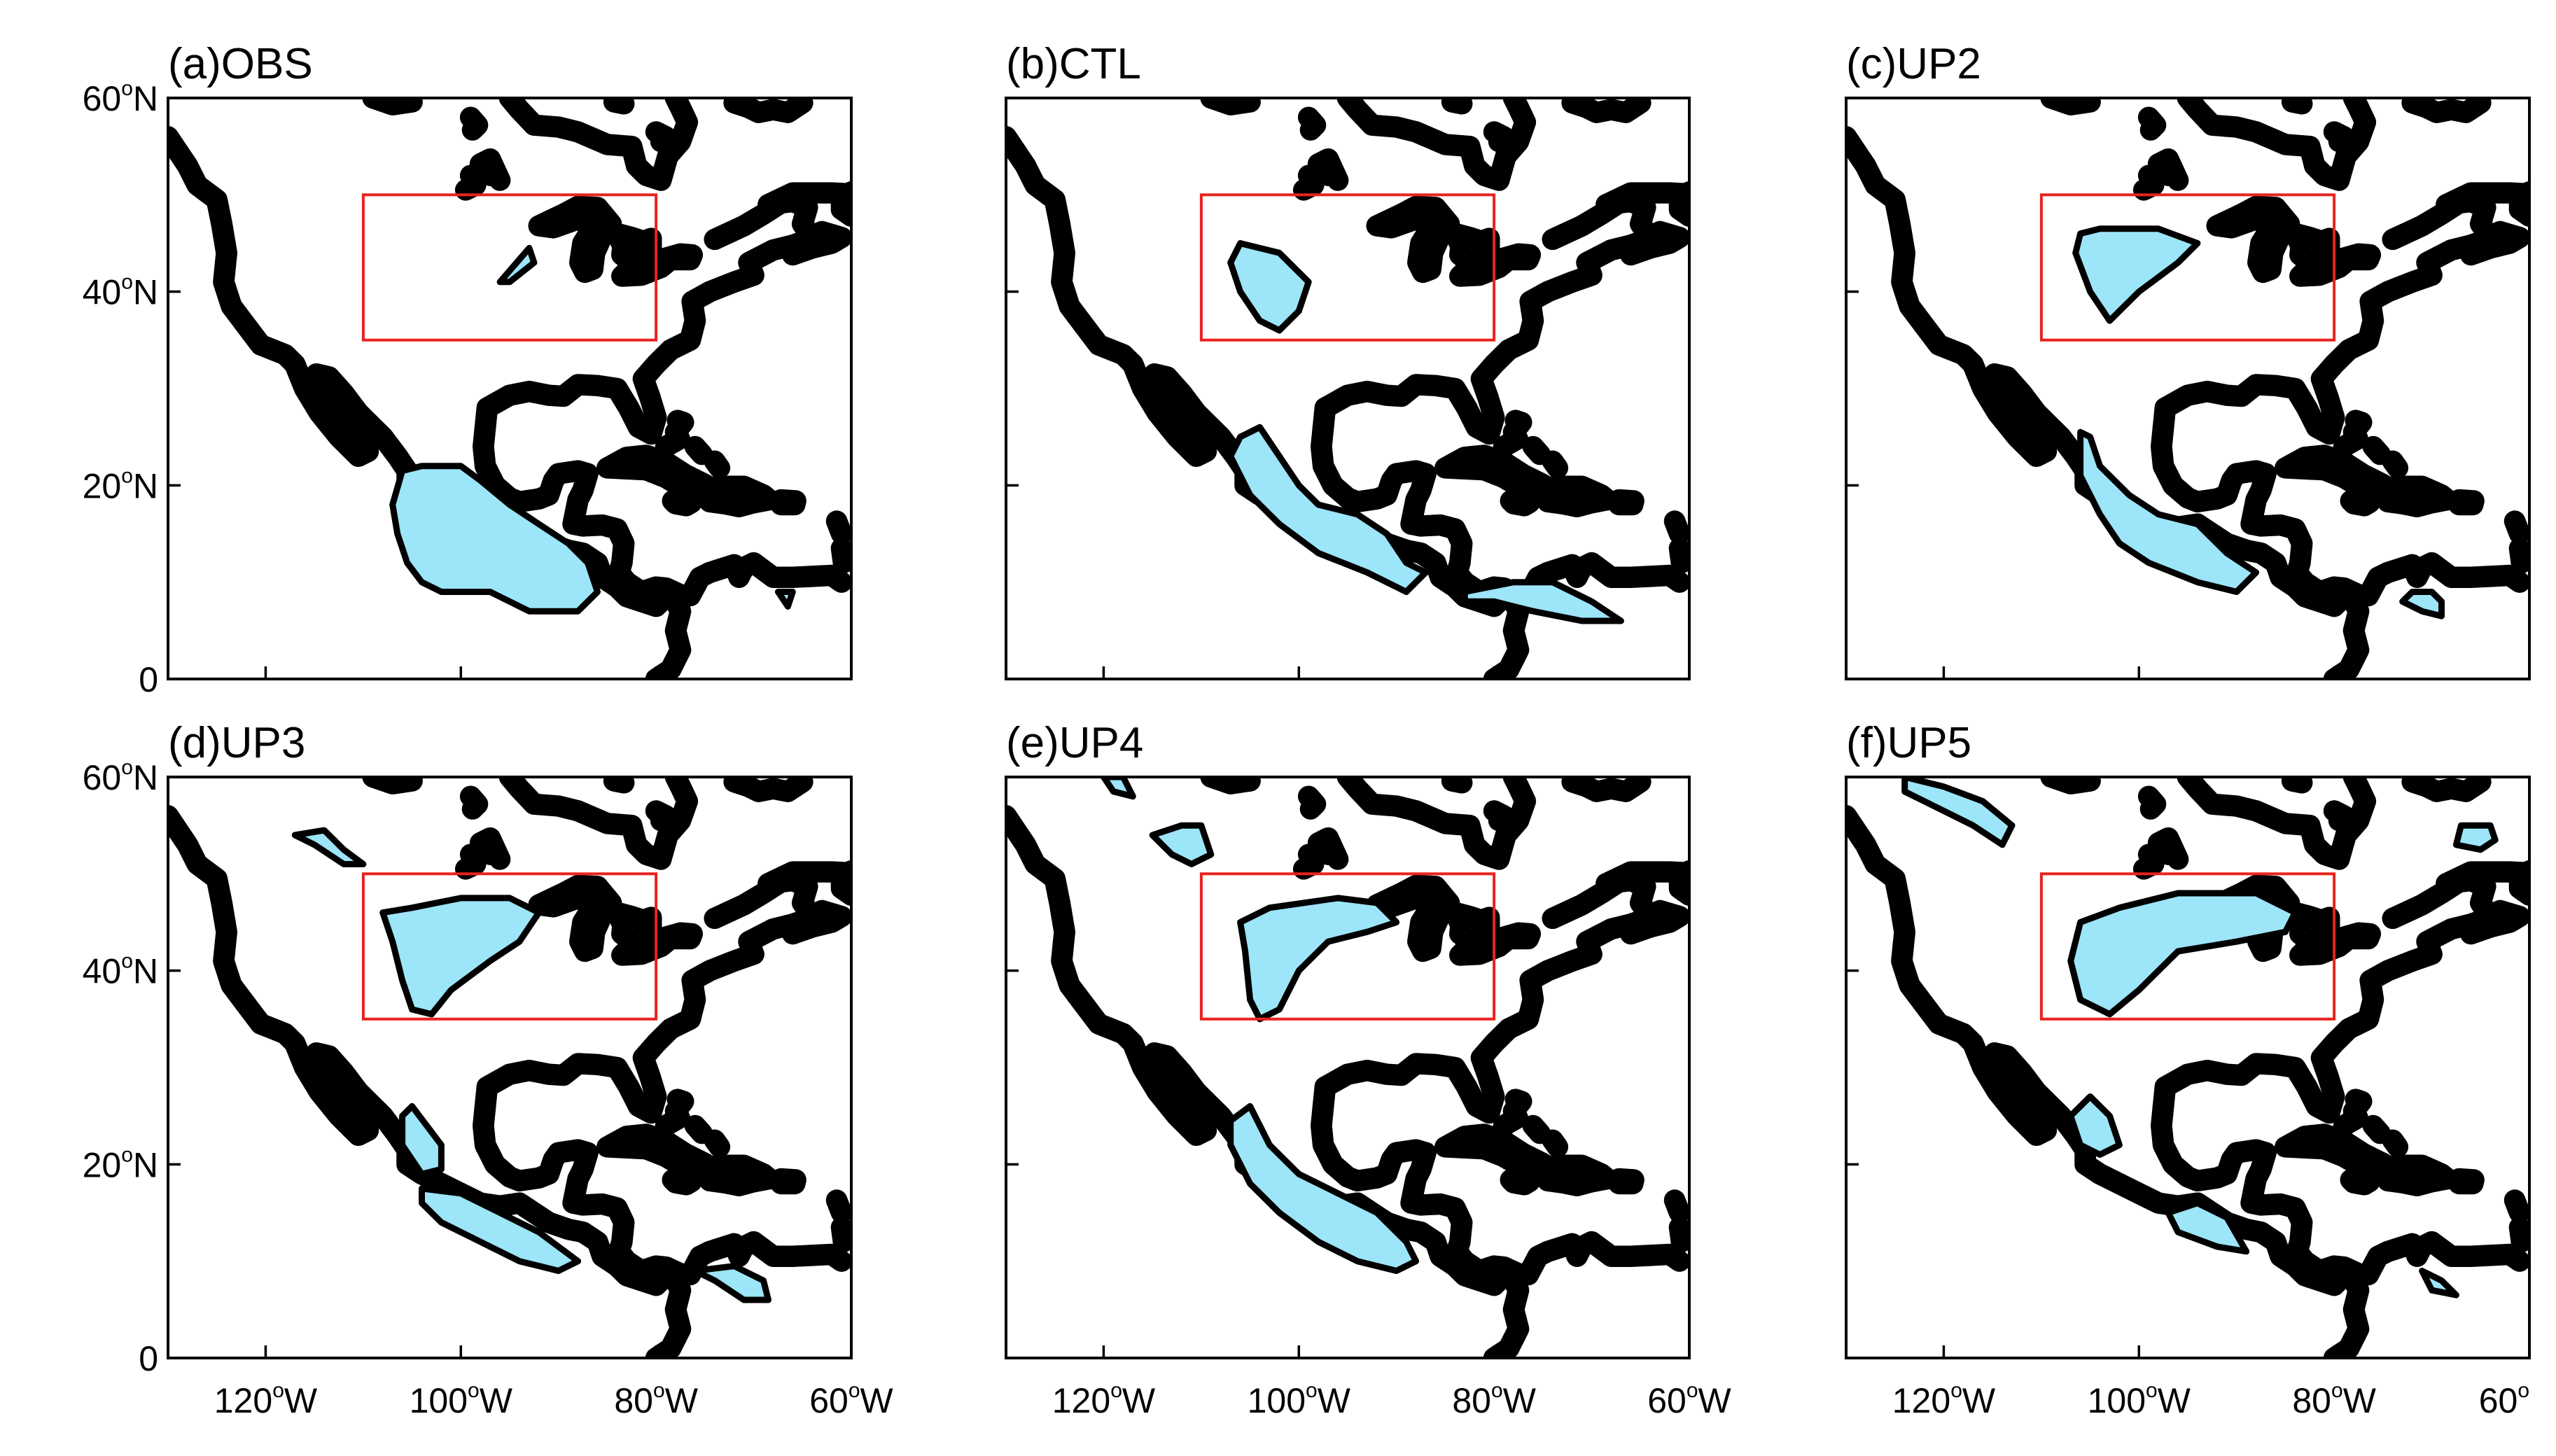 Image resolution: width=2556 pixels, height=1456 pixels. I want to click on panel-title: (a)OBS, so click(240, 64).